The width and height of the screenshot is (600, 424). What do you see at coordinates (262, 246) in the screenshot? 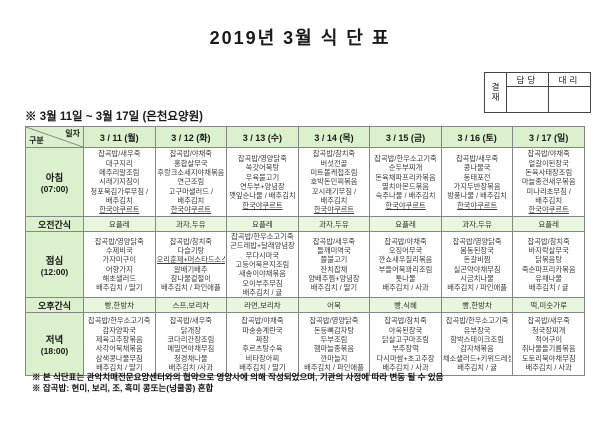
I see `menu-item: 곤드레밥+달래양념장` at bounding box center [262, 246].